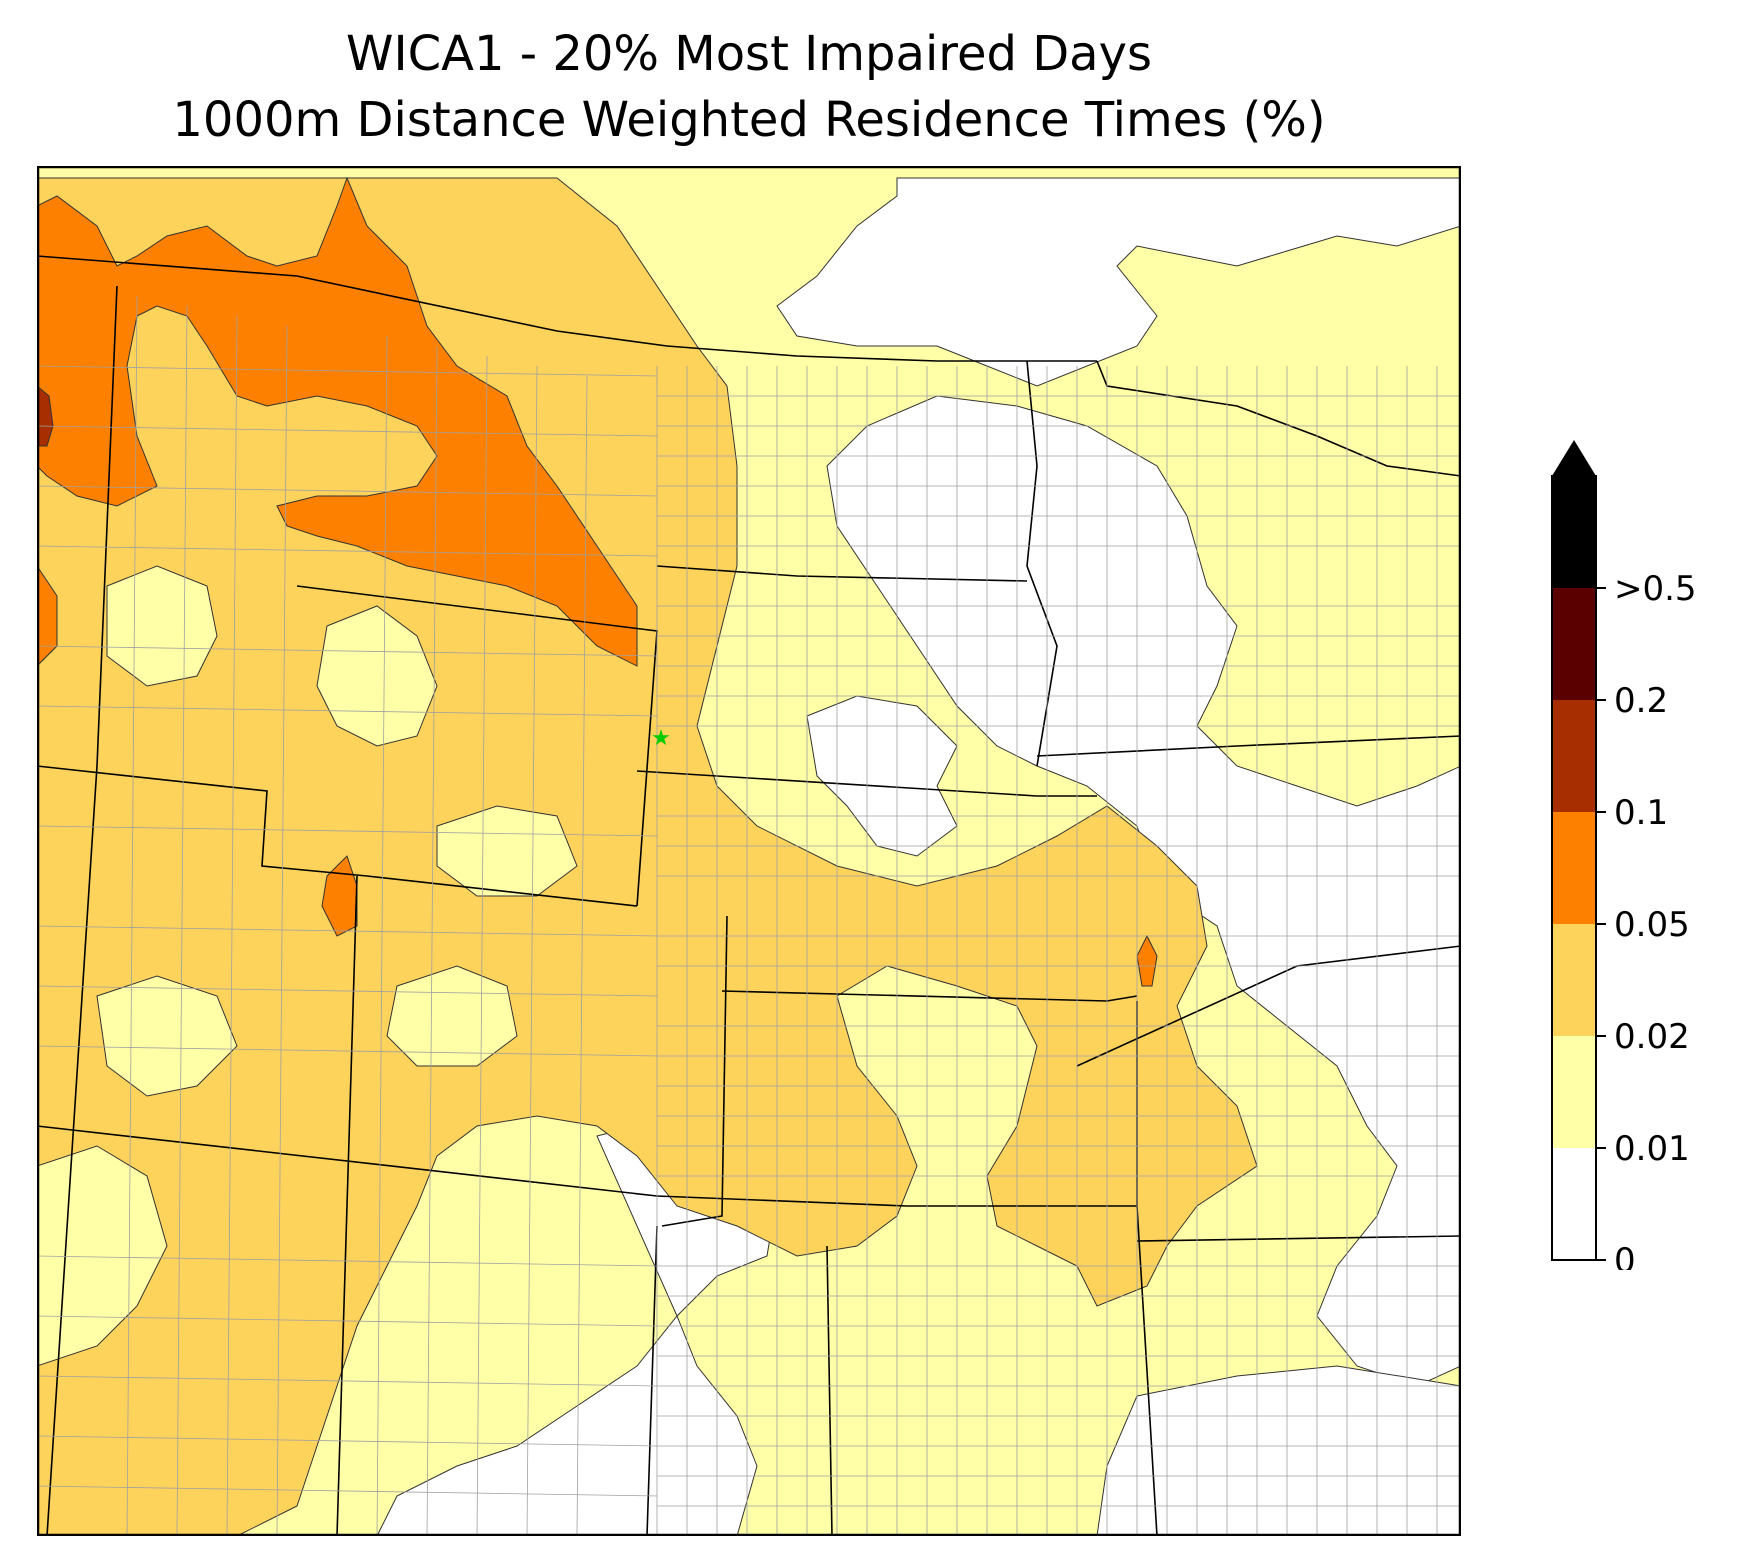 Image resolution: width=1744 pixels, height=1558 pixels. Describe the element at coordinates (45, 416) in the screenshot. I see `contour-max-northwest` at that location.